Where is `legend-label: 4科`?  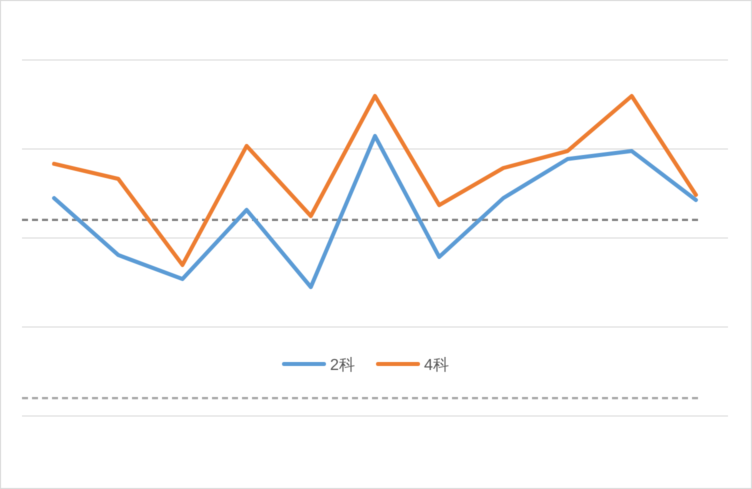
legend-label: 4科 is located at coordinates (436, 365).